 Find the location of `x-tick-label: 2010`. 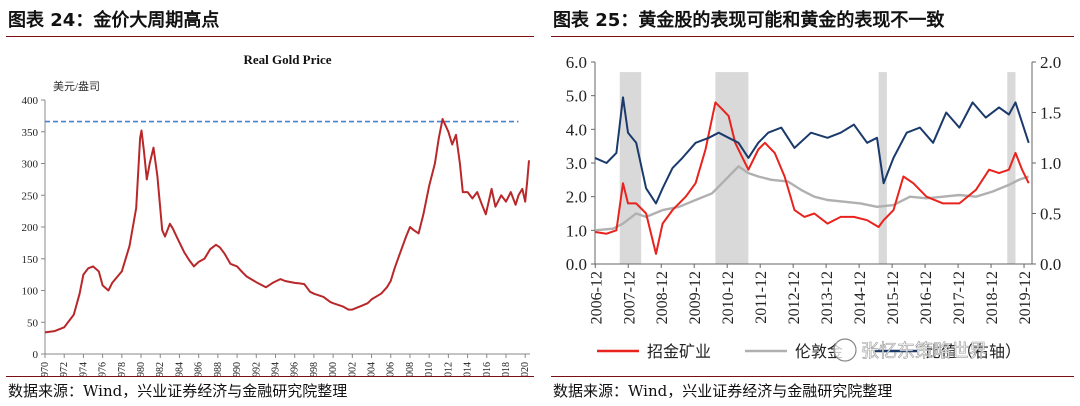

x-tick-label: 2010 is located at coordinates (429, 369).